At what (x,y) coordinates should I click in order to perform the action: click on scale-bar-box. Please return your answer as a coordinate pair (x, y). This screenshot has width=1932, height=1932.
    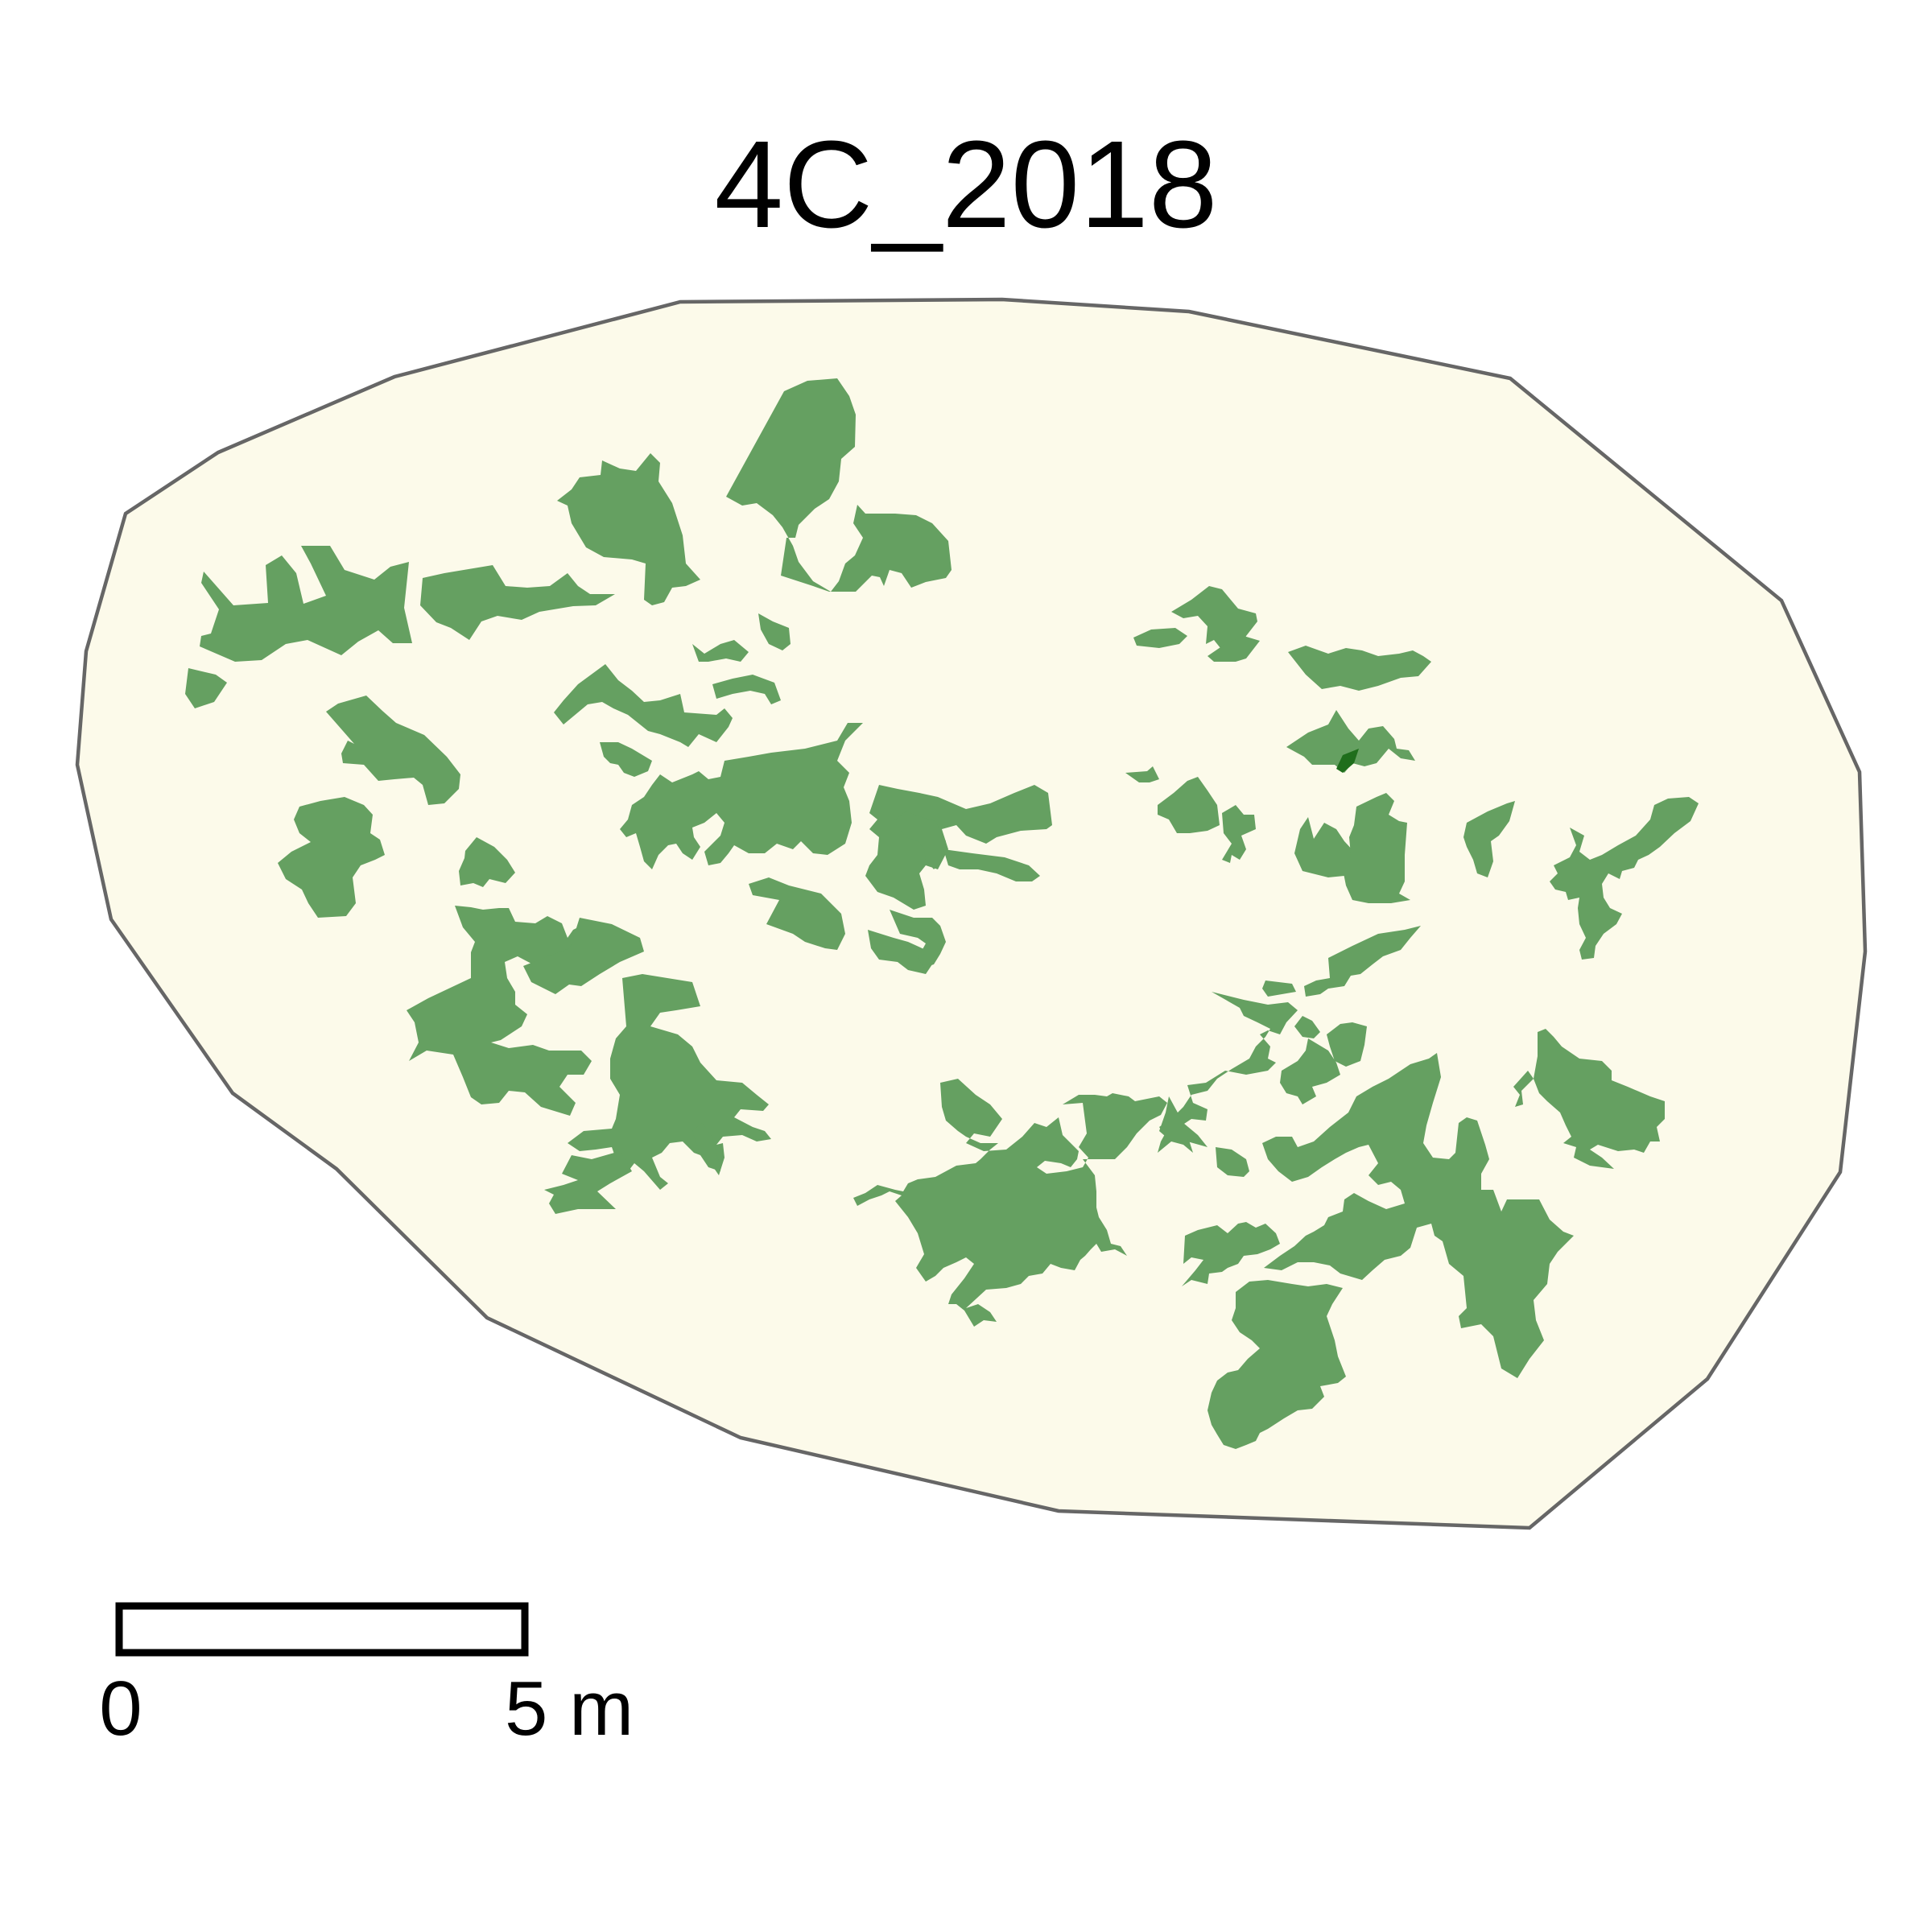
    Looking at the image, I should click on (322, 1629).